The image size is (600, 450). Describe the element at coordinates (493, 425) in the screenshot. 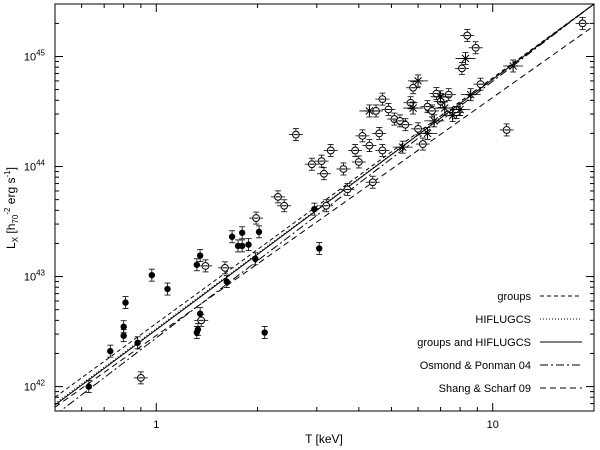

I see `x-tick-label: 10` at that location.